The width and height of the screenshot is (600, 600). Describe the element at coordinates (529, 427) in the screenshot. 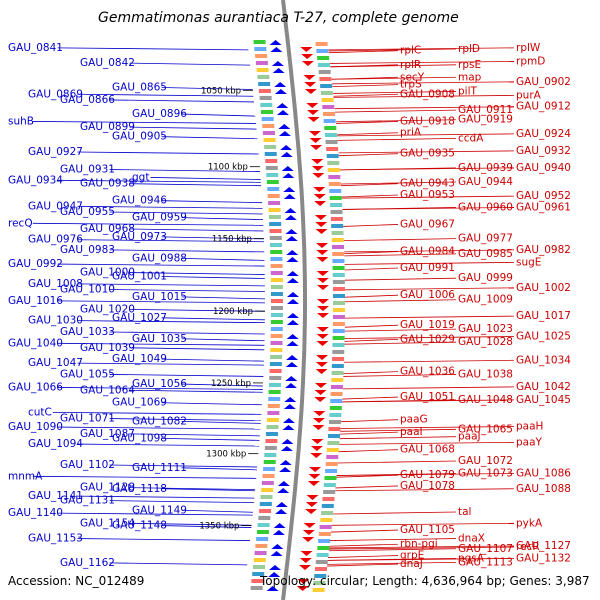

I see `right-gene-label: paaH` at that location.